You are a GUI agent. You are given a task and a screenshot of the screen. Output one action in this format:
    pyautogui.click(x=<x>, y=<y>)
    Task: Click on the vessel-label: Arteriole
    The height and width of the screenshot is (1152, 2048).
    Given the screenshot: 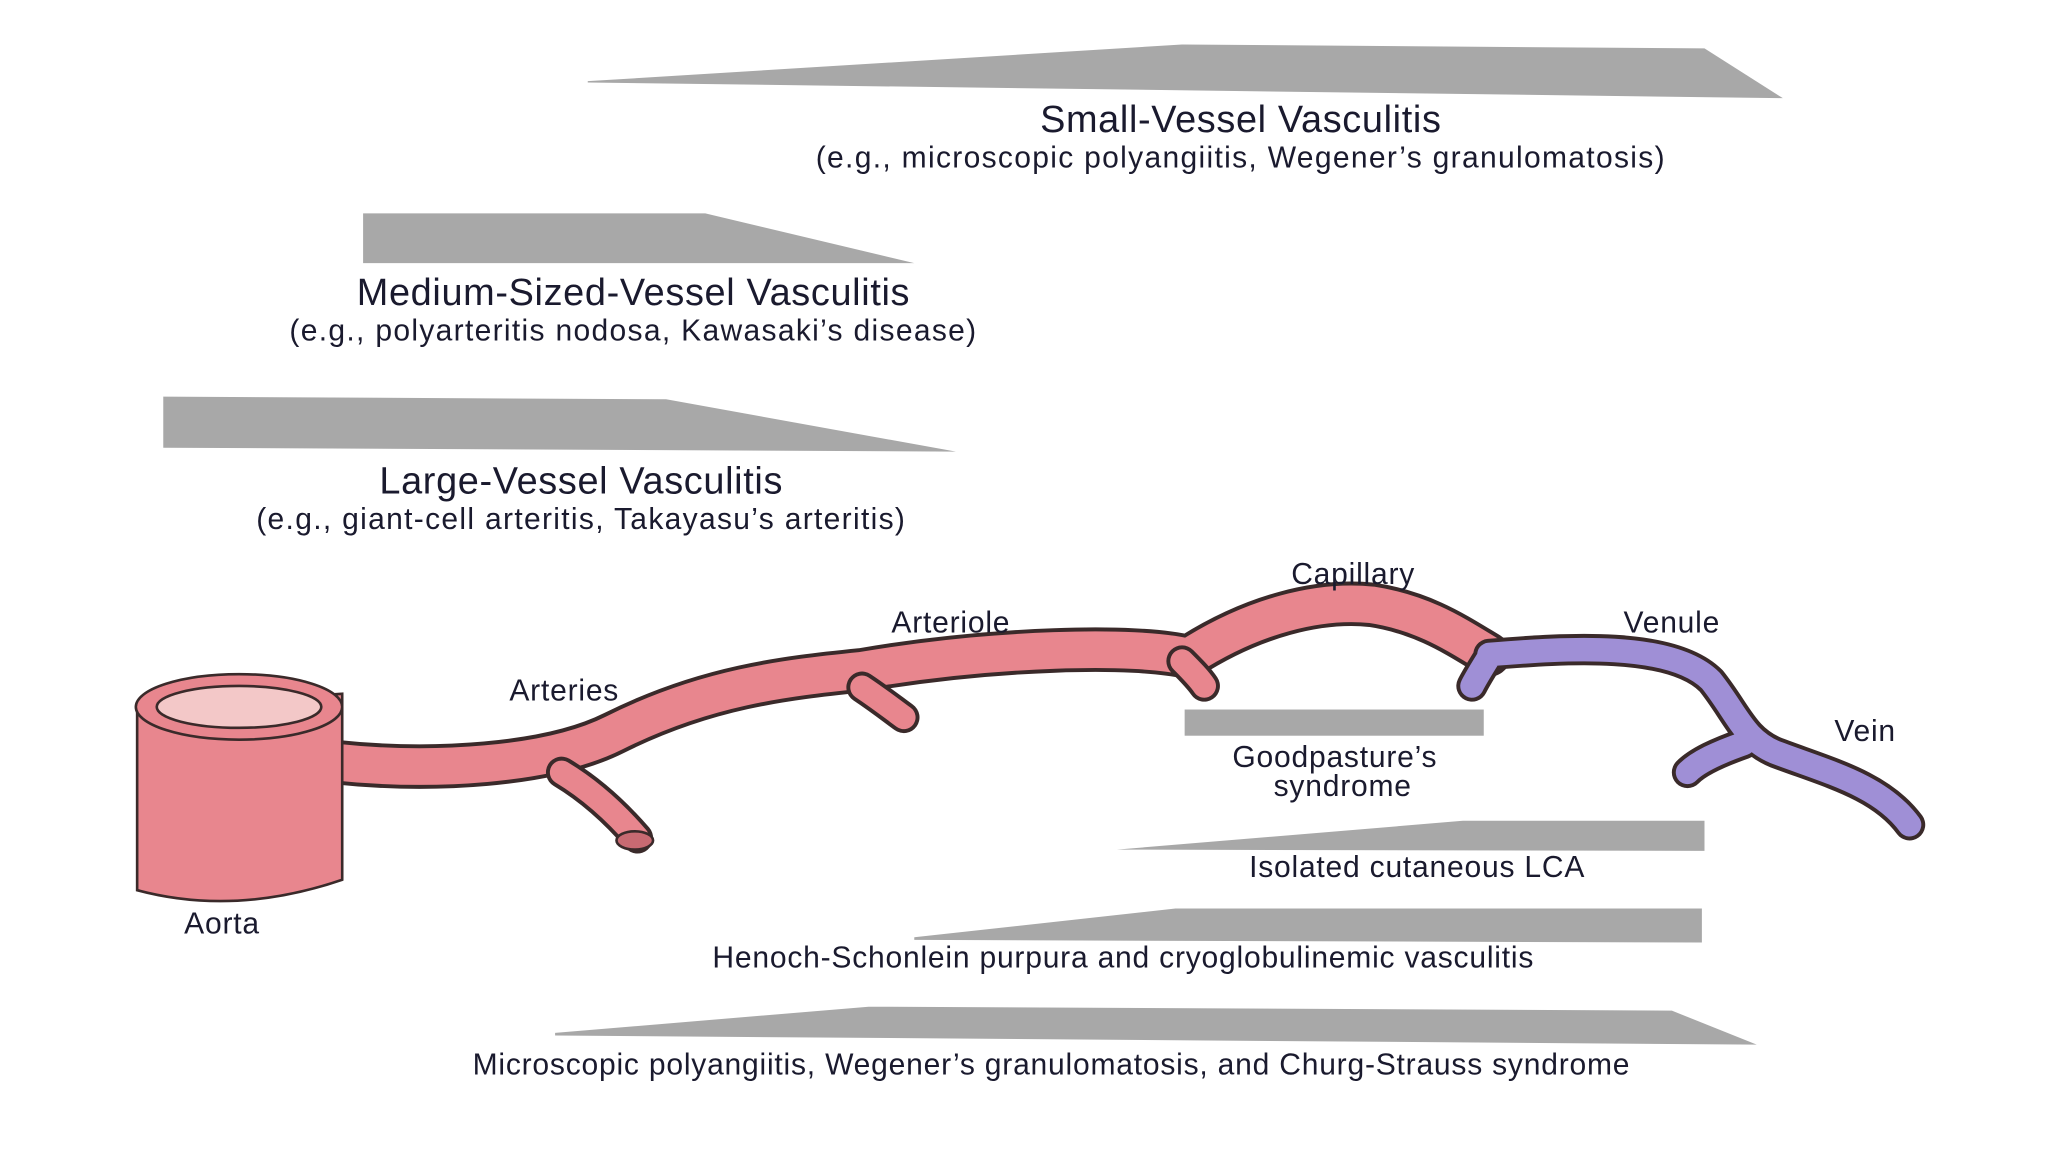 What is the action you would take?
    pyautogui.click(x=950, y=622)
    